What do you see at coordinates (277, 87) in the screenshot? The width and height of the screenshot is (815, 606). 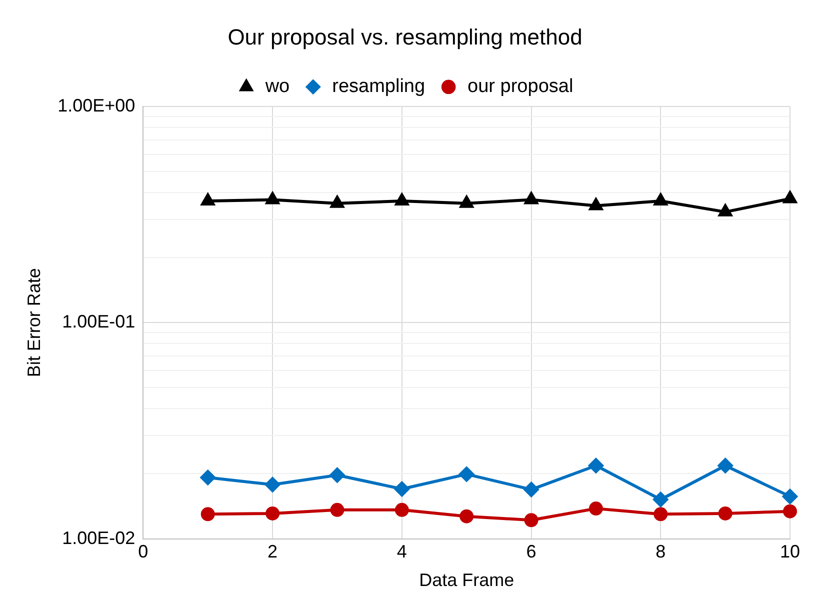 I see `legend-label: wo` at bounding box center [277, 87].